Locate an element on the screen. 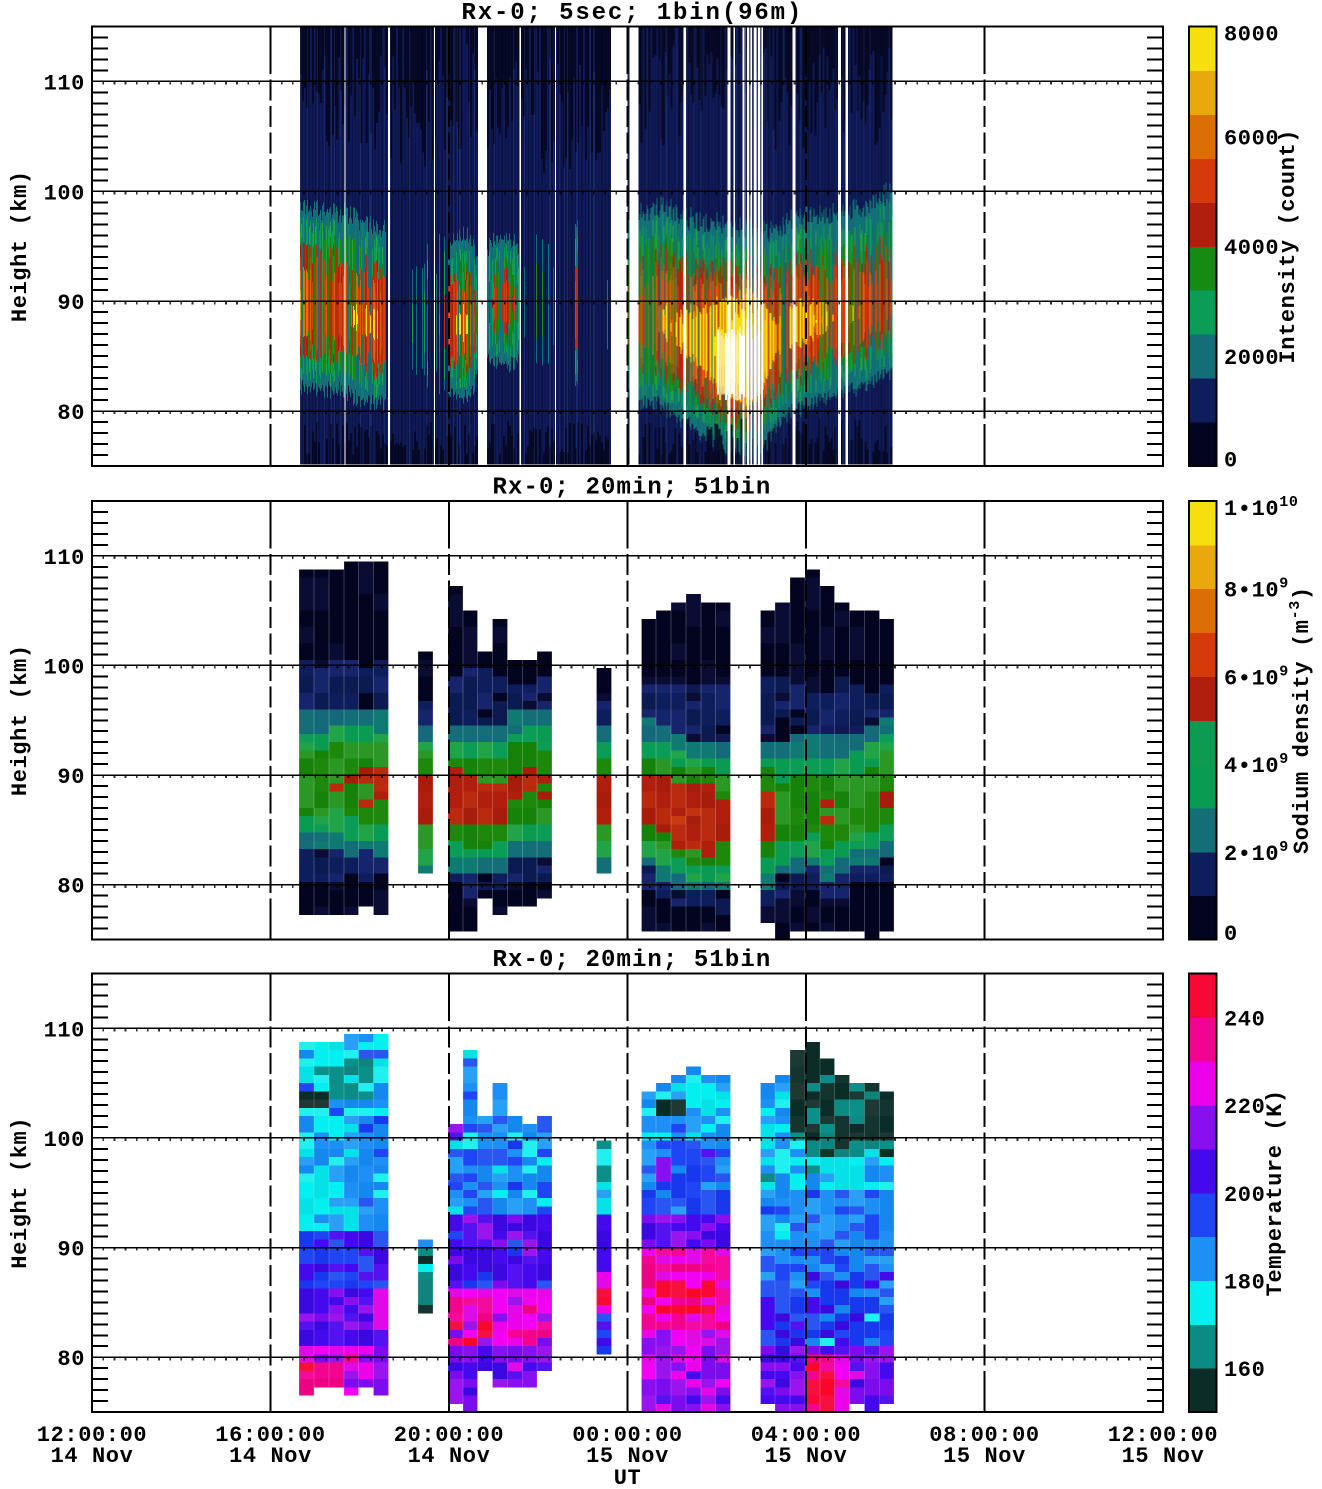 The height and width of the screenshot is (1489, 1322). svg-text: 6•109 is located at coordinates (1256, 677).